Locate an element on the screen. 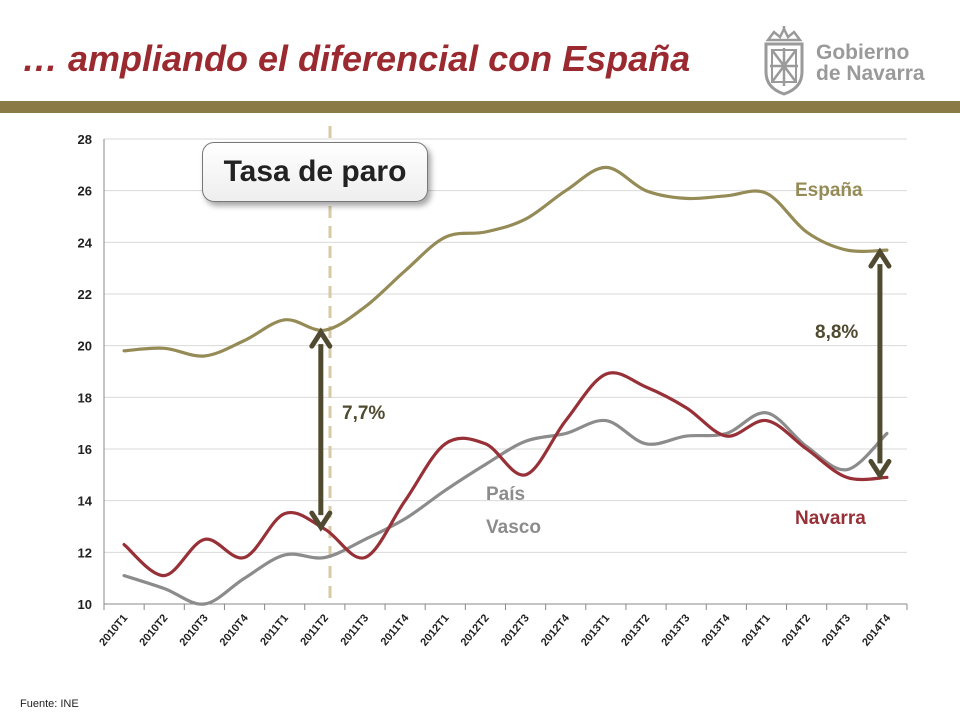 This screenshot has height=720, width=960. y-tick-label: 24 is located at coordinates (85, 242).